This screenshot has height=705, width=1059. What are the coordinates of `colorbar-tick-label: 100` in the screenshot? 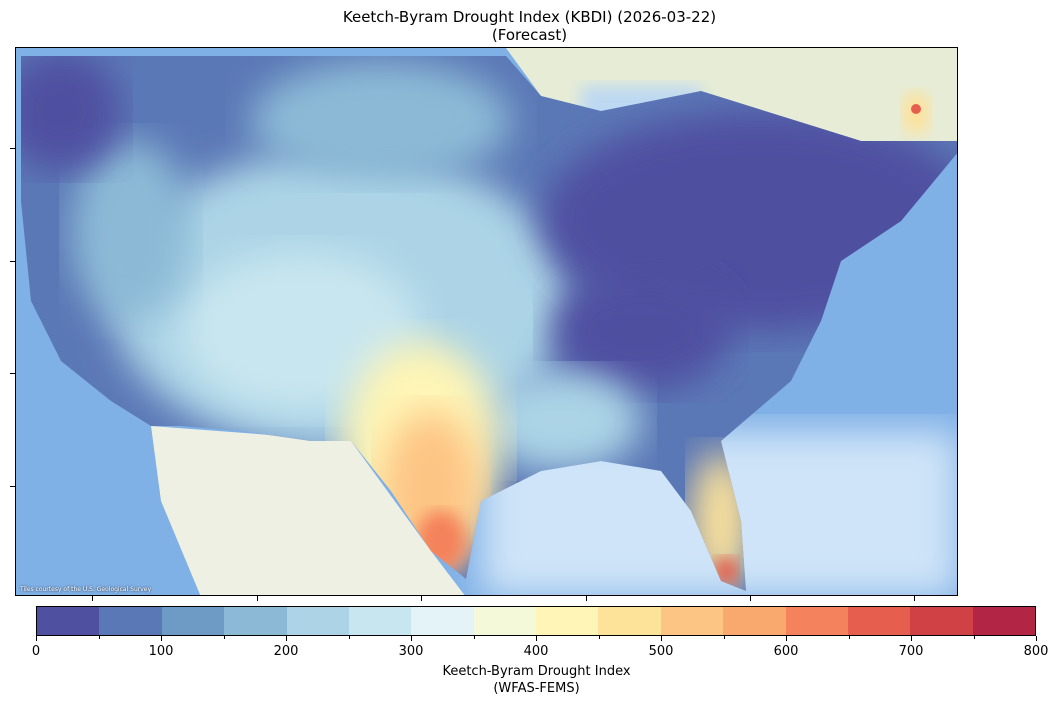 It's located at (161, 651).